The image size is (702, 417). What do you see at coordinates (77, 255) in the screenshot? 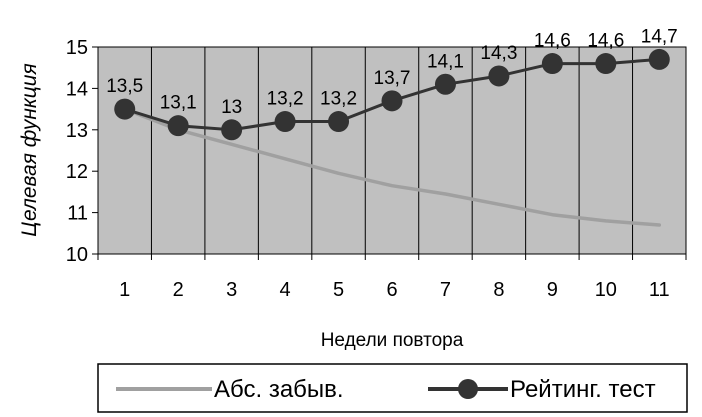
I see `y-tick-label: 10` at bounding box center [77, 255].